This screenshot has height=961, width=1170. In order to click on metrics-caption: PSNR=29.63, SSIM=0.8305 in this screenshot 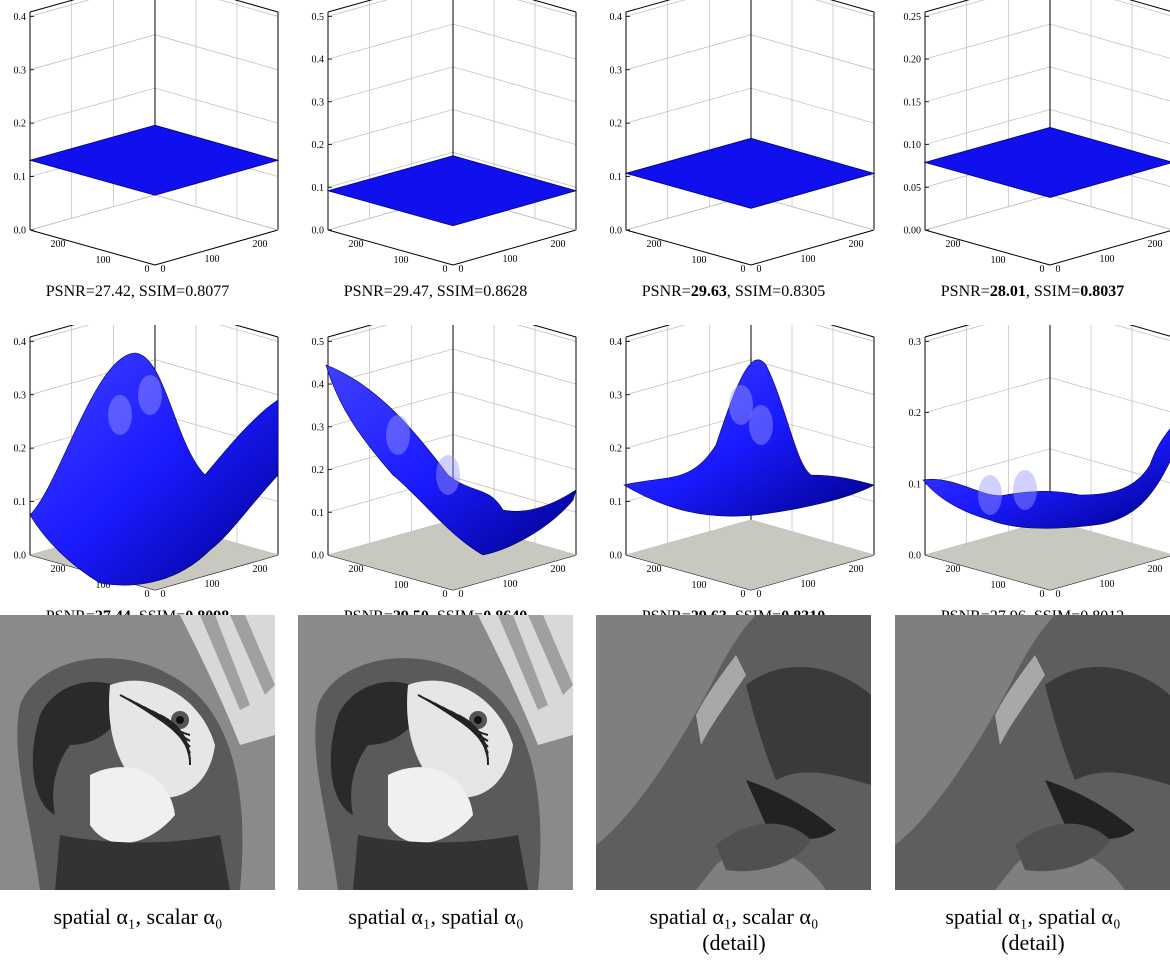, I will do `click(733, 292)`.